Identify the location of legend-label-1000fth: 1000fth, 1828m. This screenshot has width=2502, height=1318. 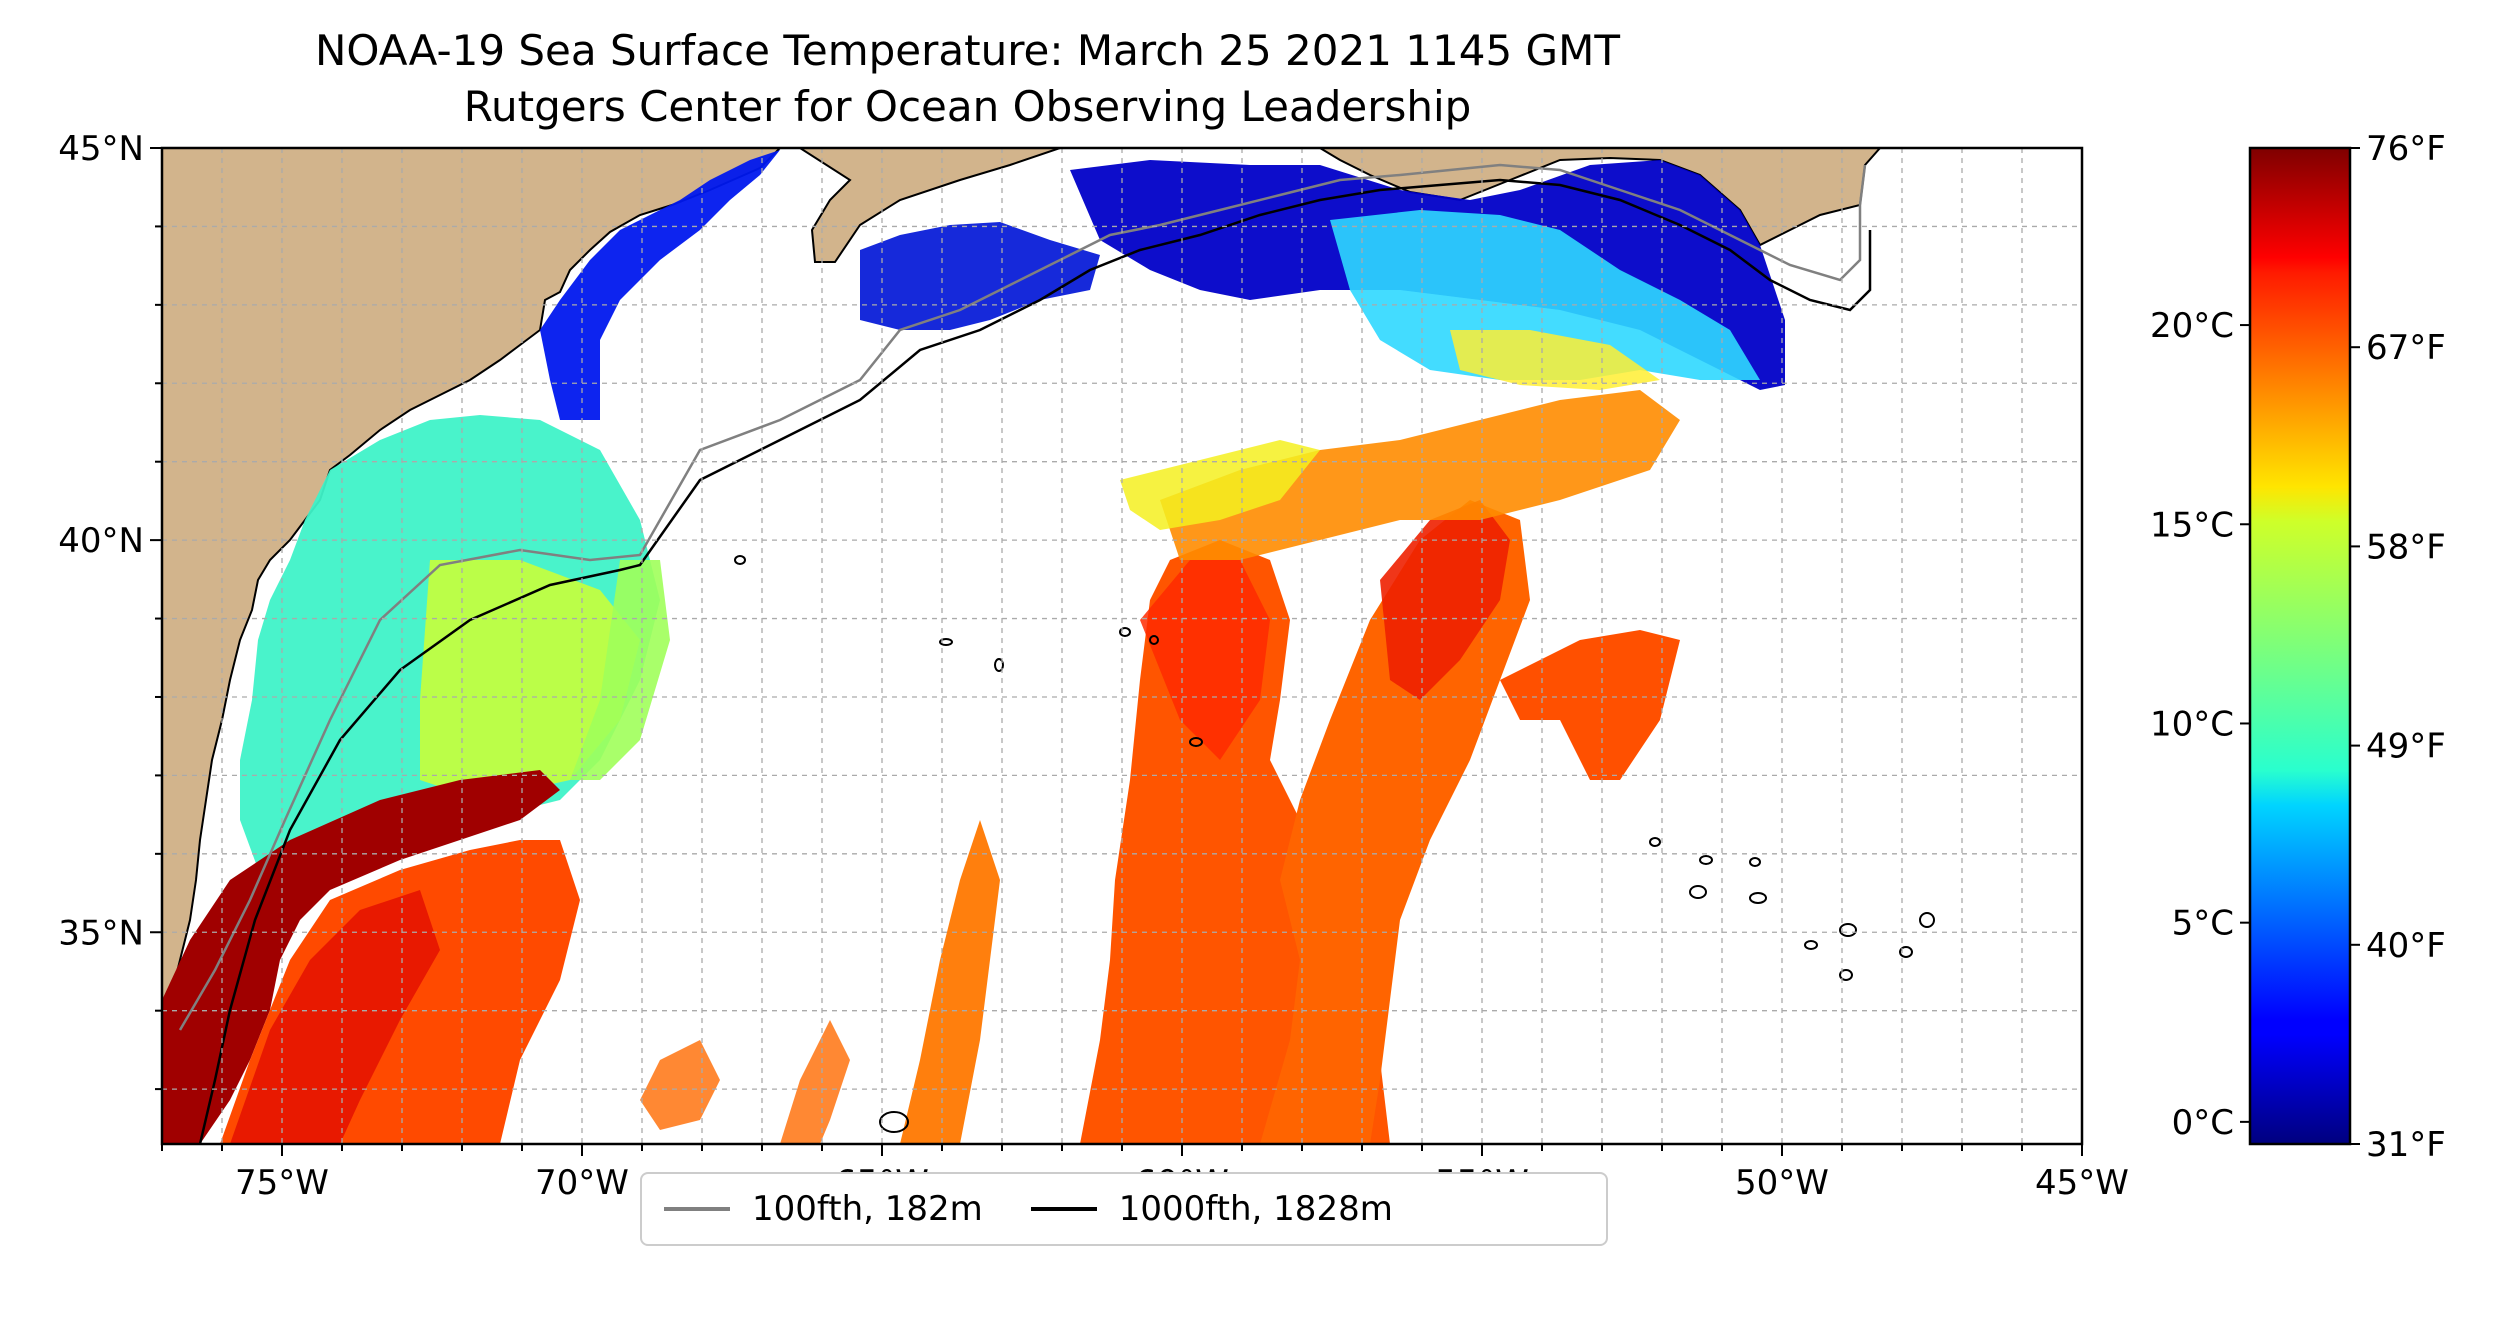
(1255, 1209).